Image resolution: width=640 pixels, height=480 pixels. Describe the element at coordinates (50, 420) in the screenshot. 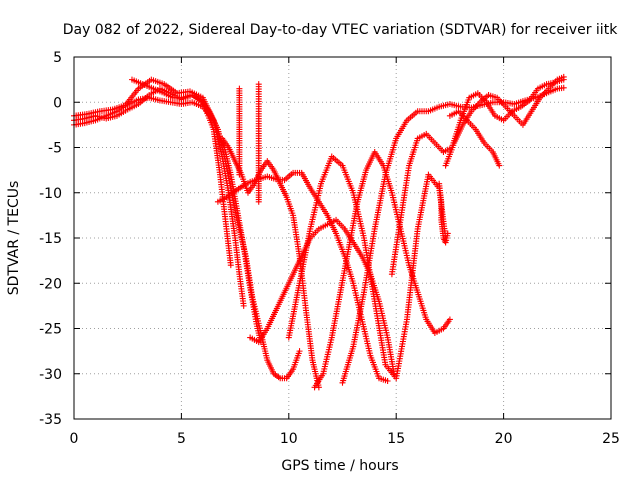

I see `y-tick-label: -35` at that location.